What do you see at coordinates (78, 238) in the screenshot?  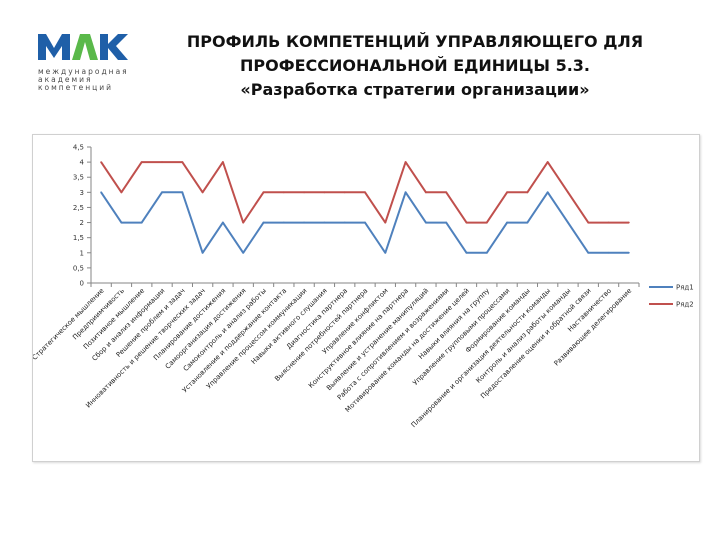 I see `y-tick-label: 1,5` at bounding box center [78, 238].